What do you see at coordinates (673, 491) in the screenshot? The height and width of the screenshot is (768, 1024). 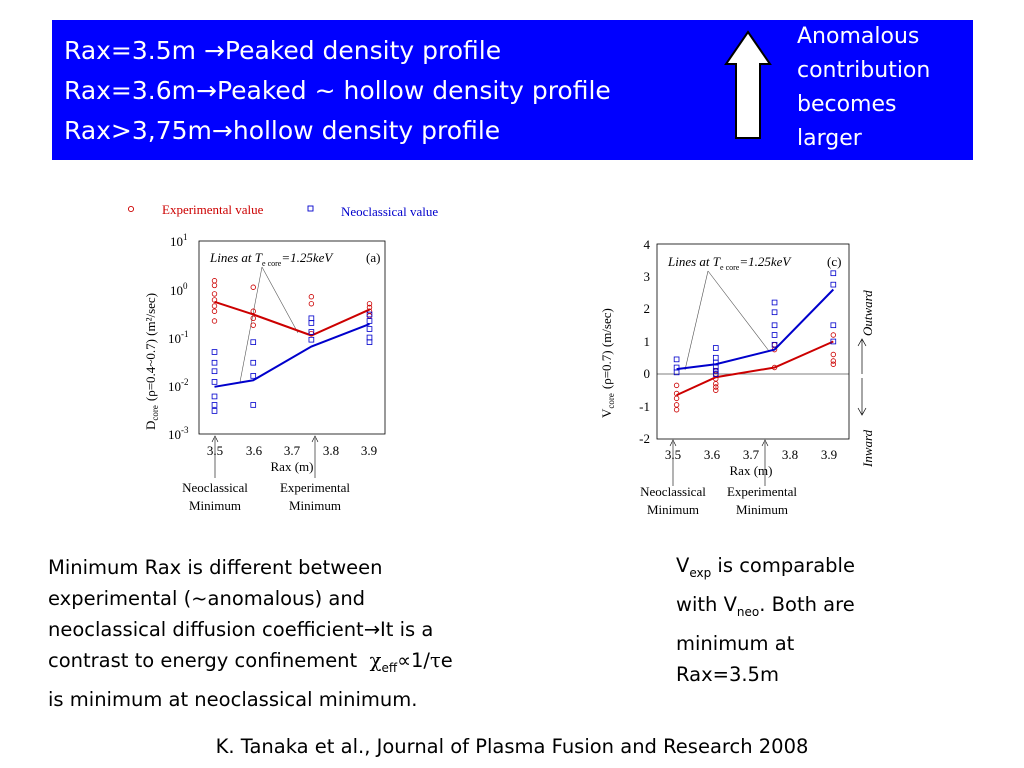 I see `chart-c-neoclassical-minimum-label: Neoclassical` at bounding box center [673, 491].